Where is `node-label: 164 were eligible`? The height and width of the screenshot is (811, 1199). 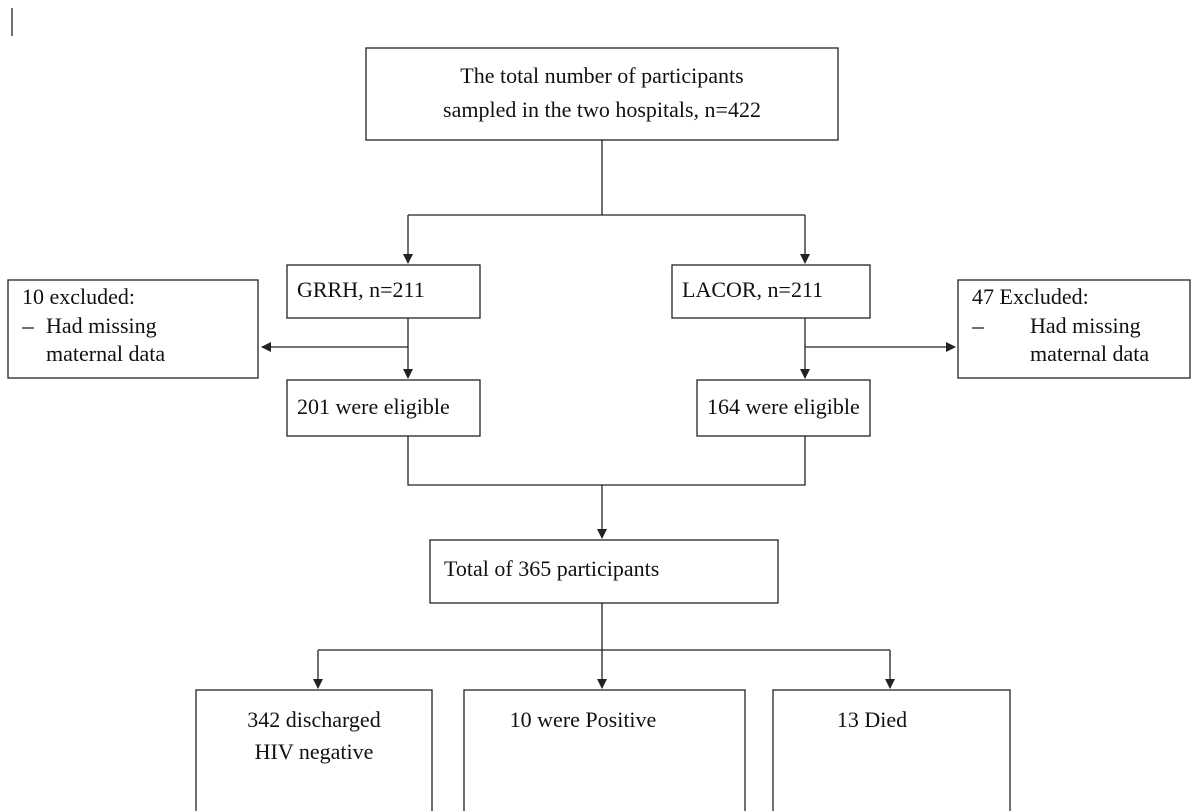
node-label: 164 were eligible is located at coordinates (783, 406).